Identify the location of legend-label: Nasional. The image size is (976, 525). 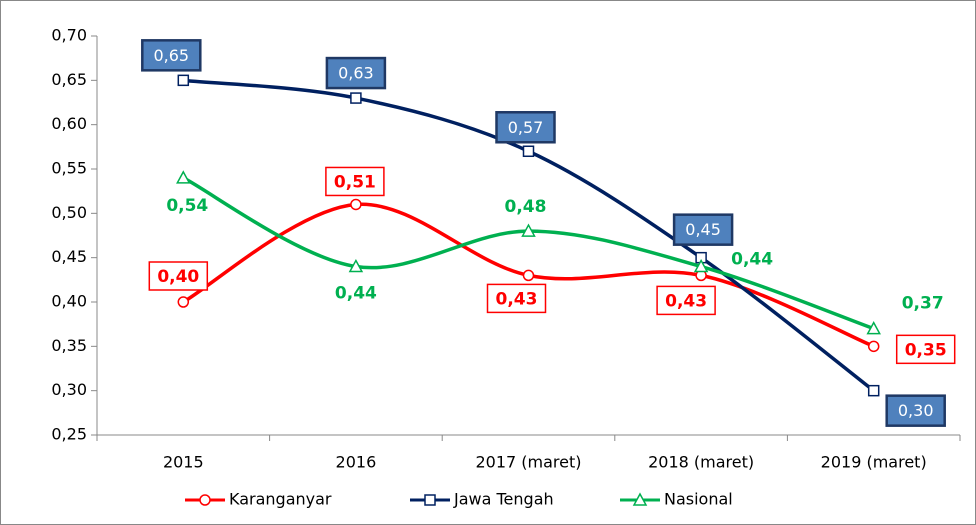
(698, 499).